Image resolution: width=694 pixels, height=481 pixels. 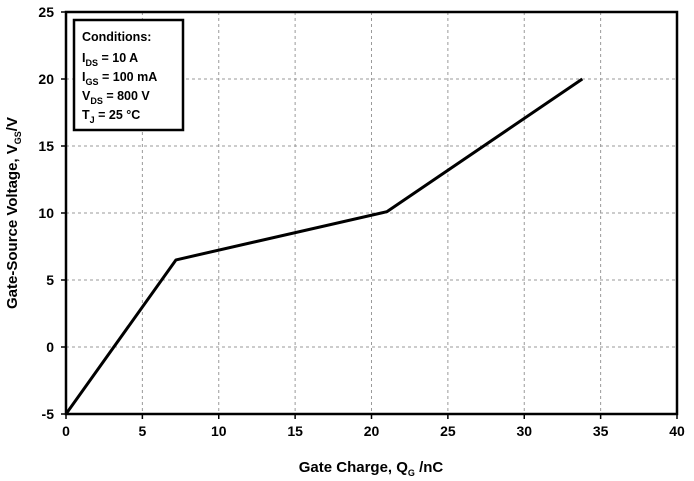 What do you see at coordinates (448, 431) in the screenshot?
I see `x-tick-label: 25` at bounding box center [448, 431].